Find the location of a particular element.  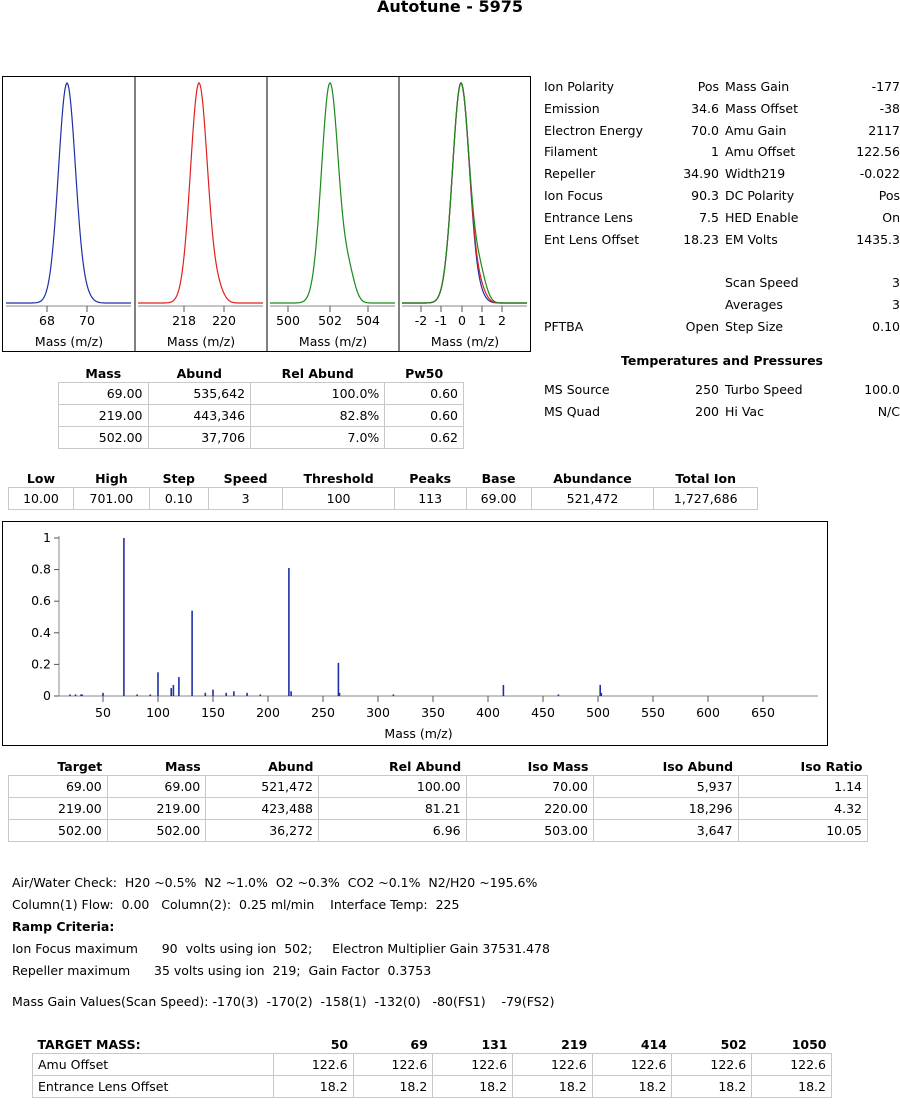

table-row: 69.00 69.00 521,472 100.00 70.00 5,937 1.14 is located at coordinates (438, 786).